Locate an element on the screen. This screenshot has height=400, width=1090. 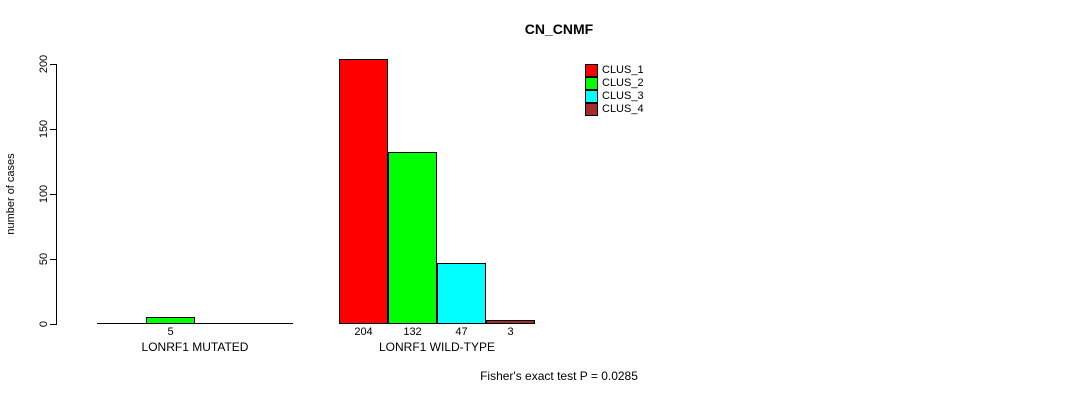
annotation: Fisher's exact test P = 0.0285 is located at coordinates (559, 376).